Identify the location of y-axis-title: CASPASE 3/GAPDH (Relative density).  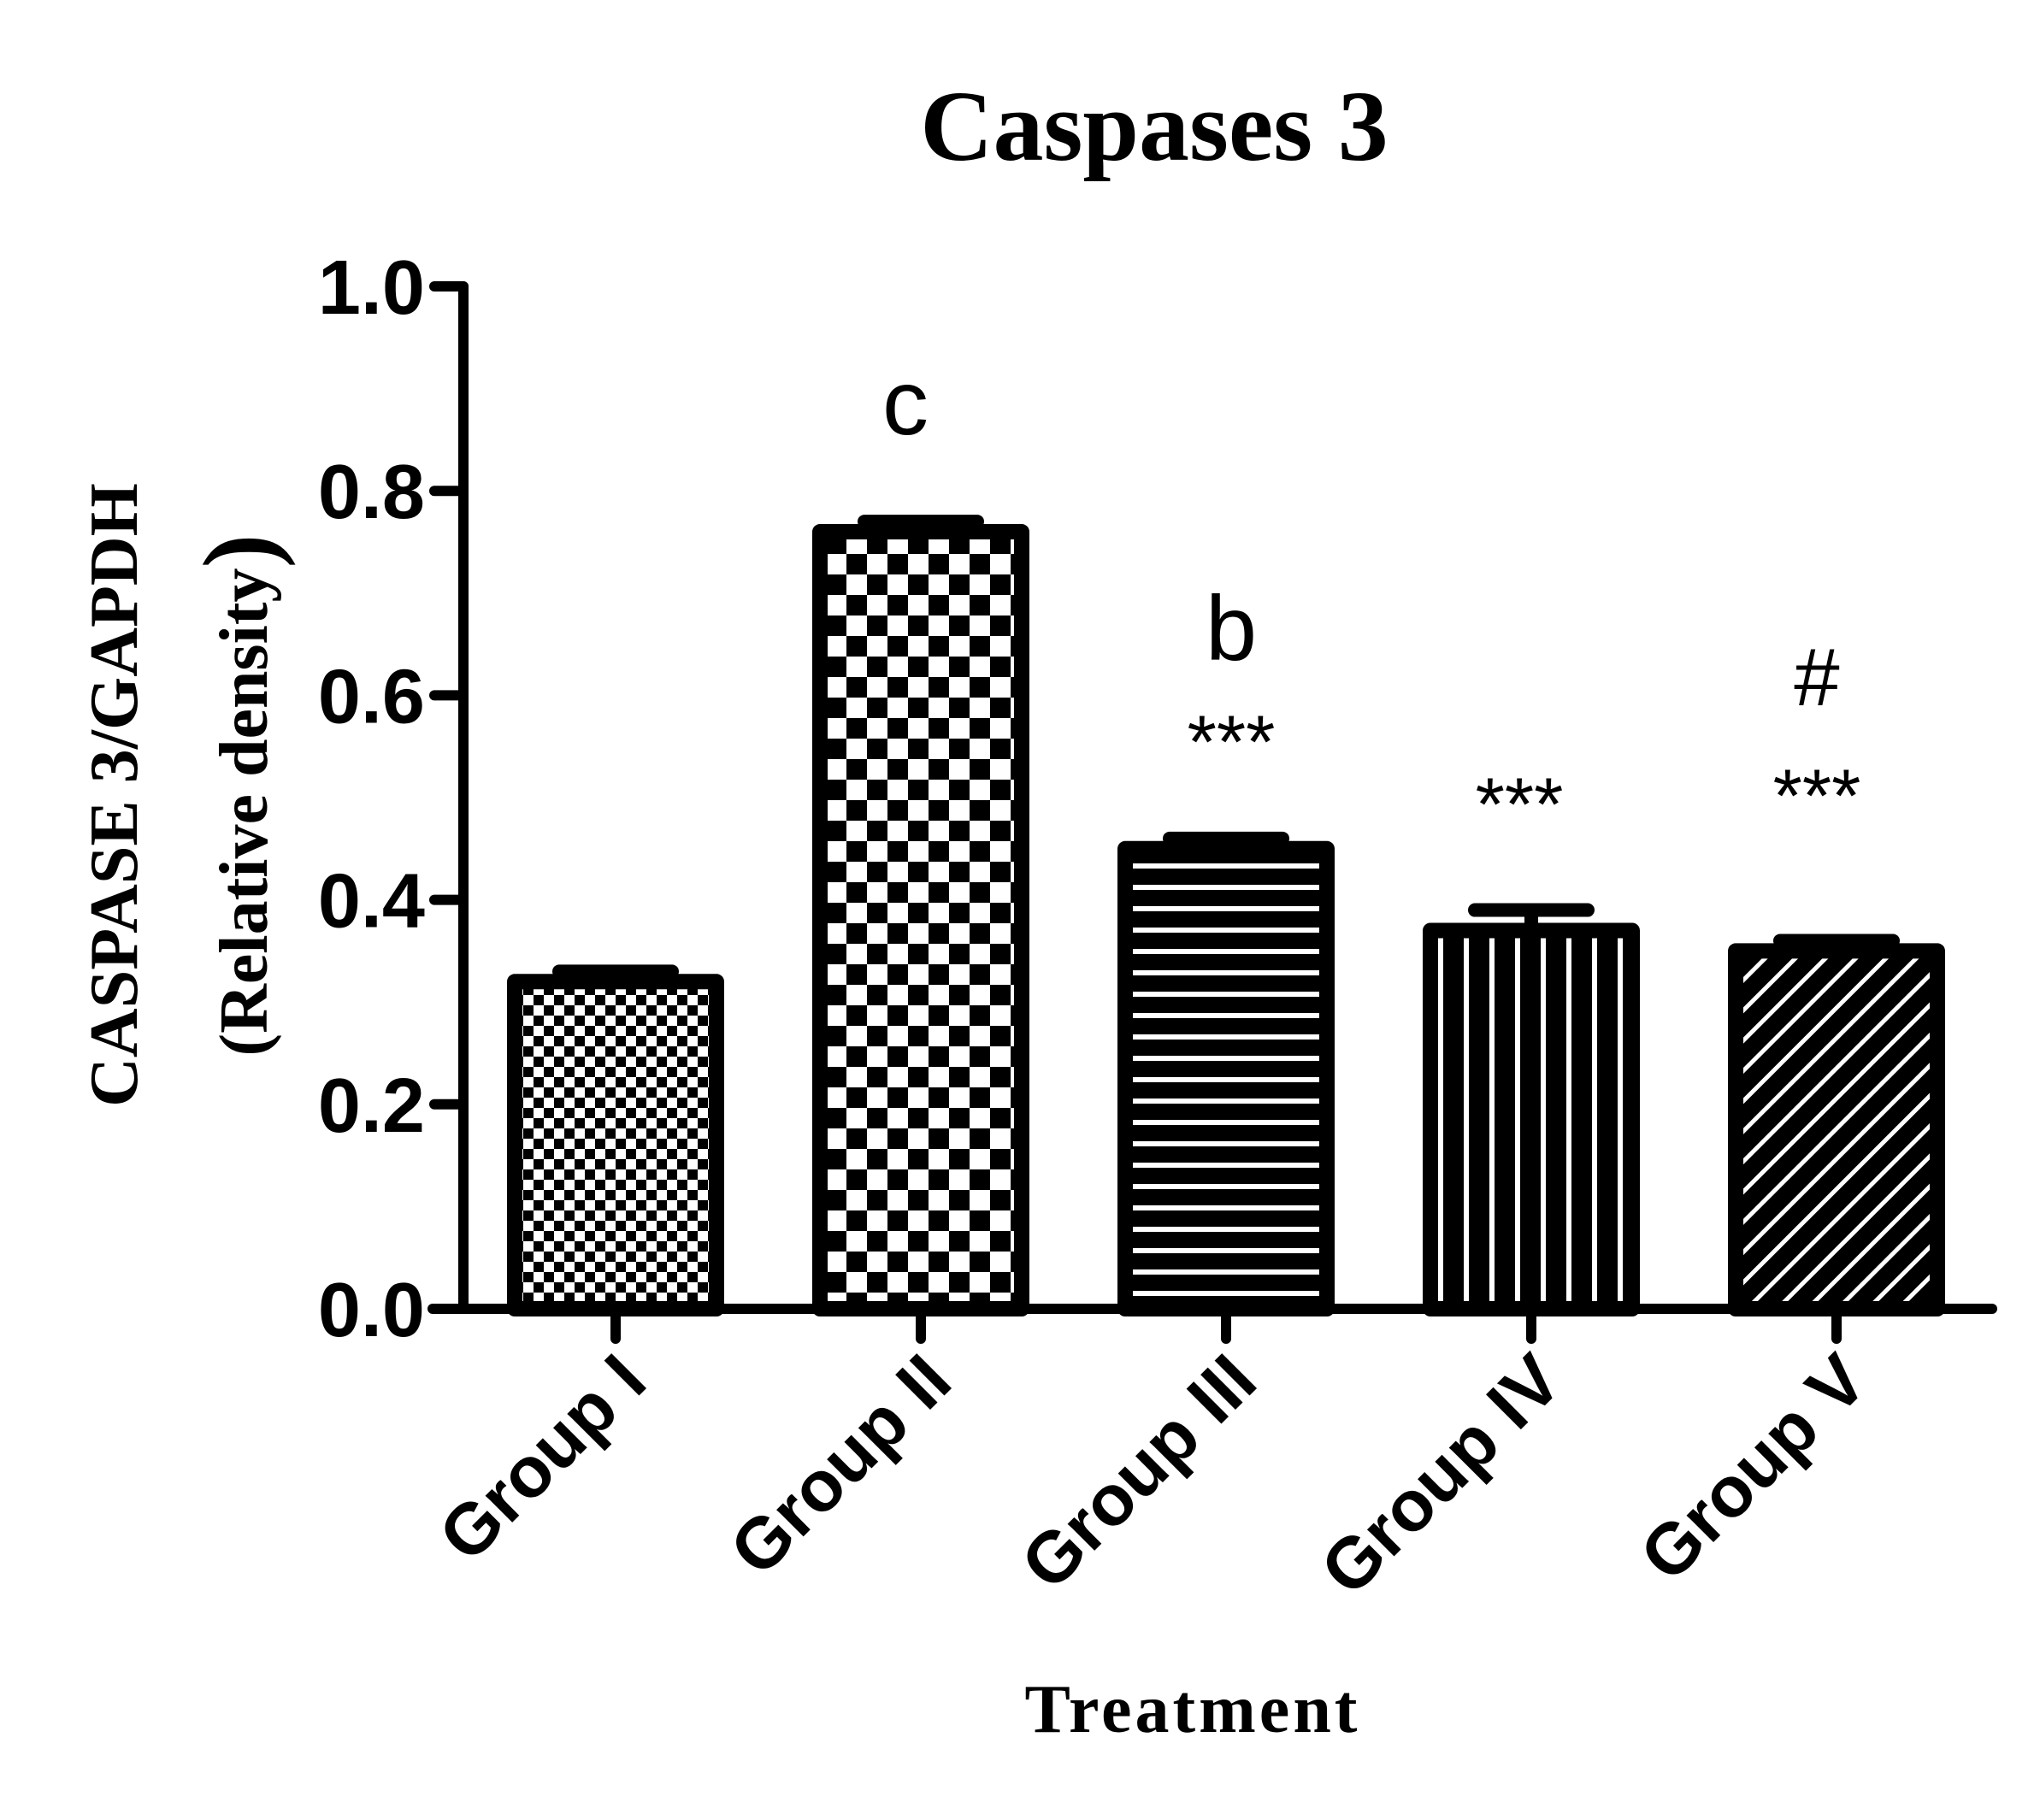
(186, 795).